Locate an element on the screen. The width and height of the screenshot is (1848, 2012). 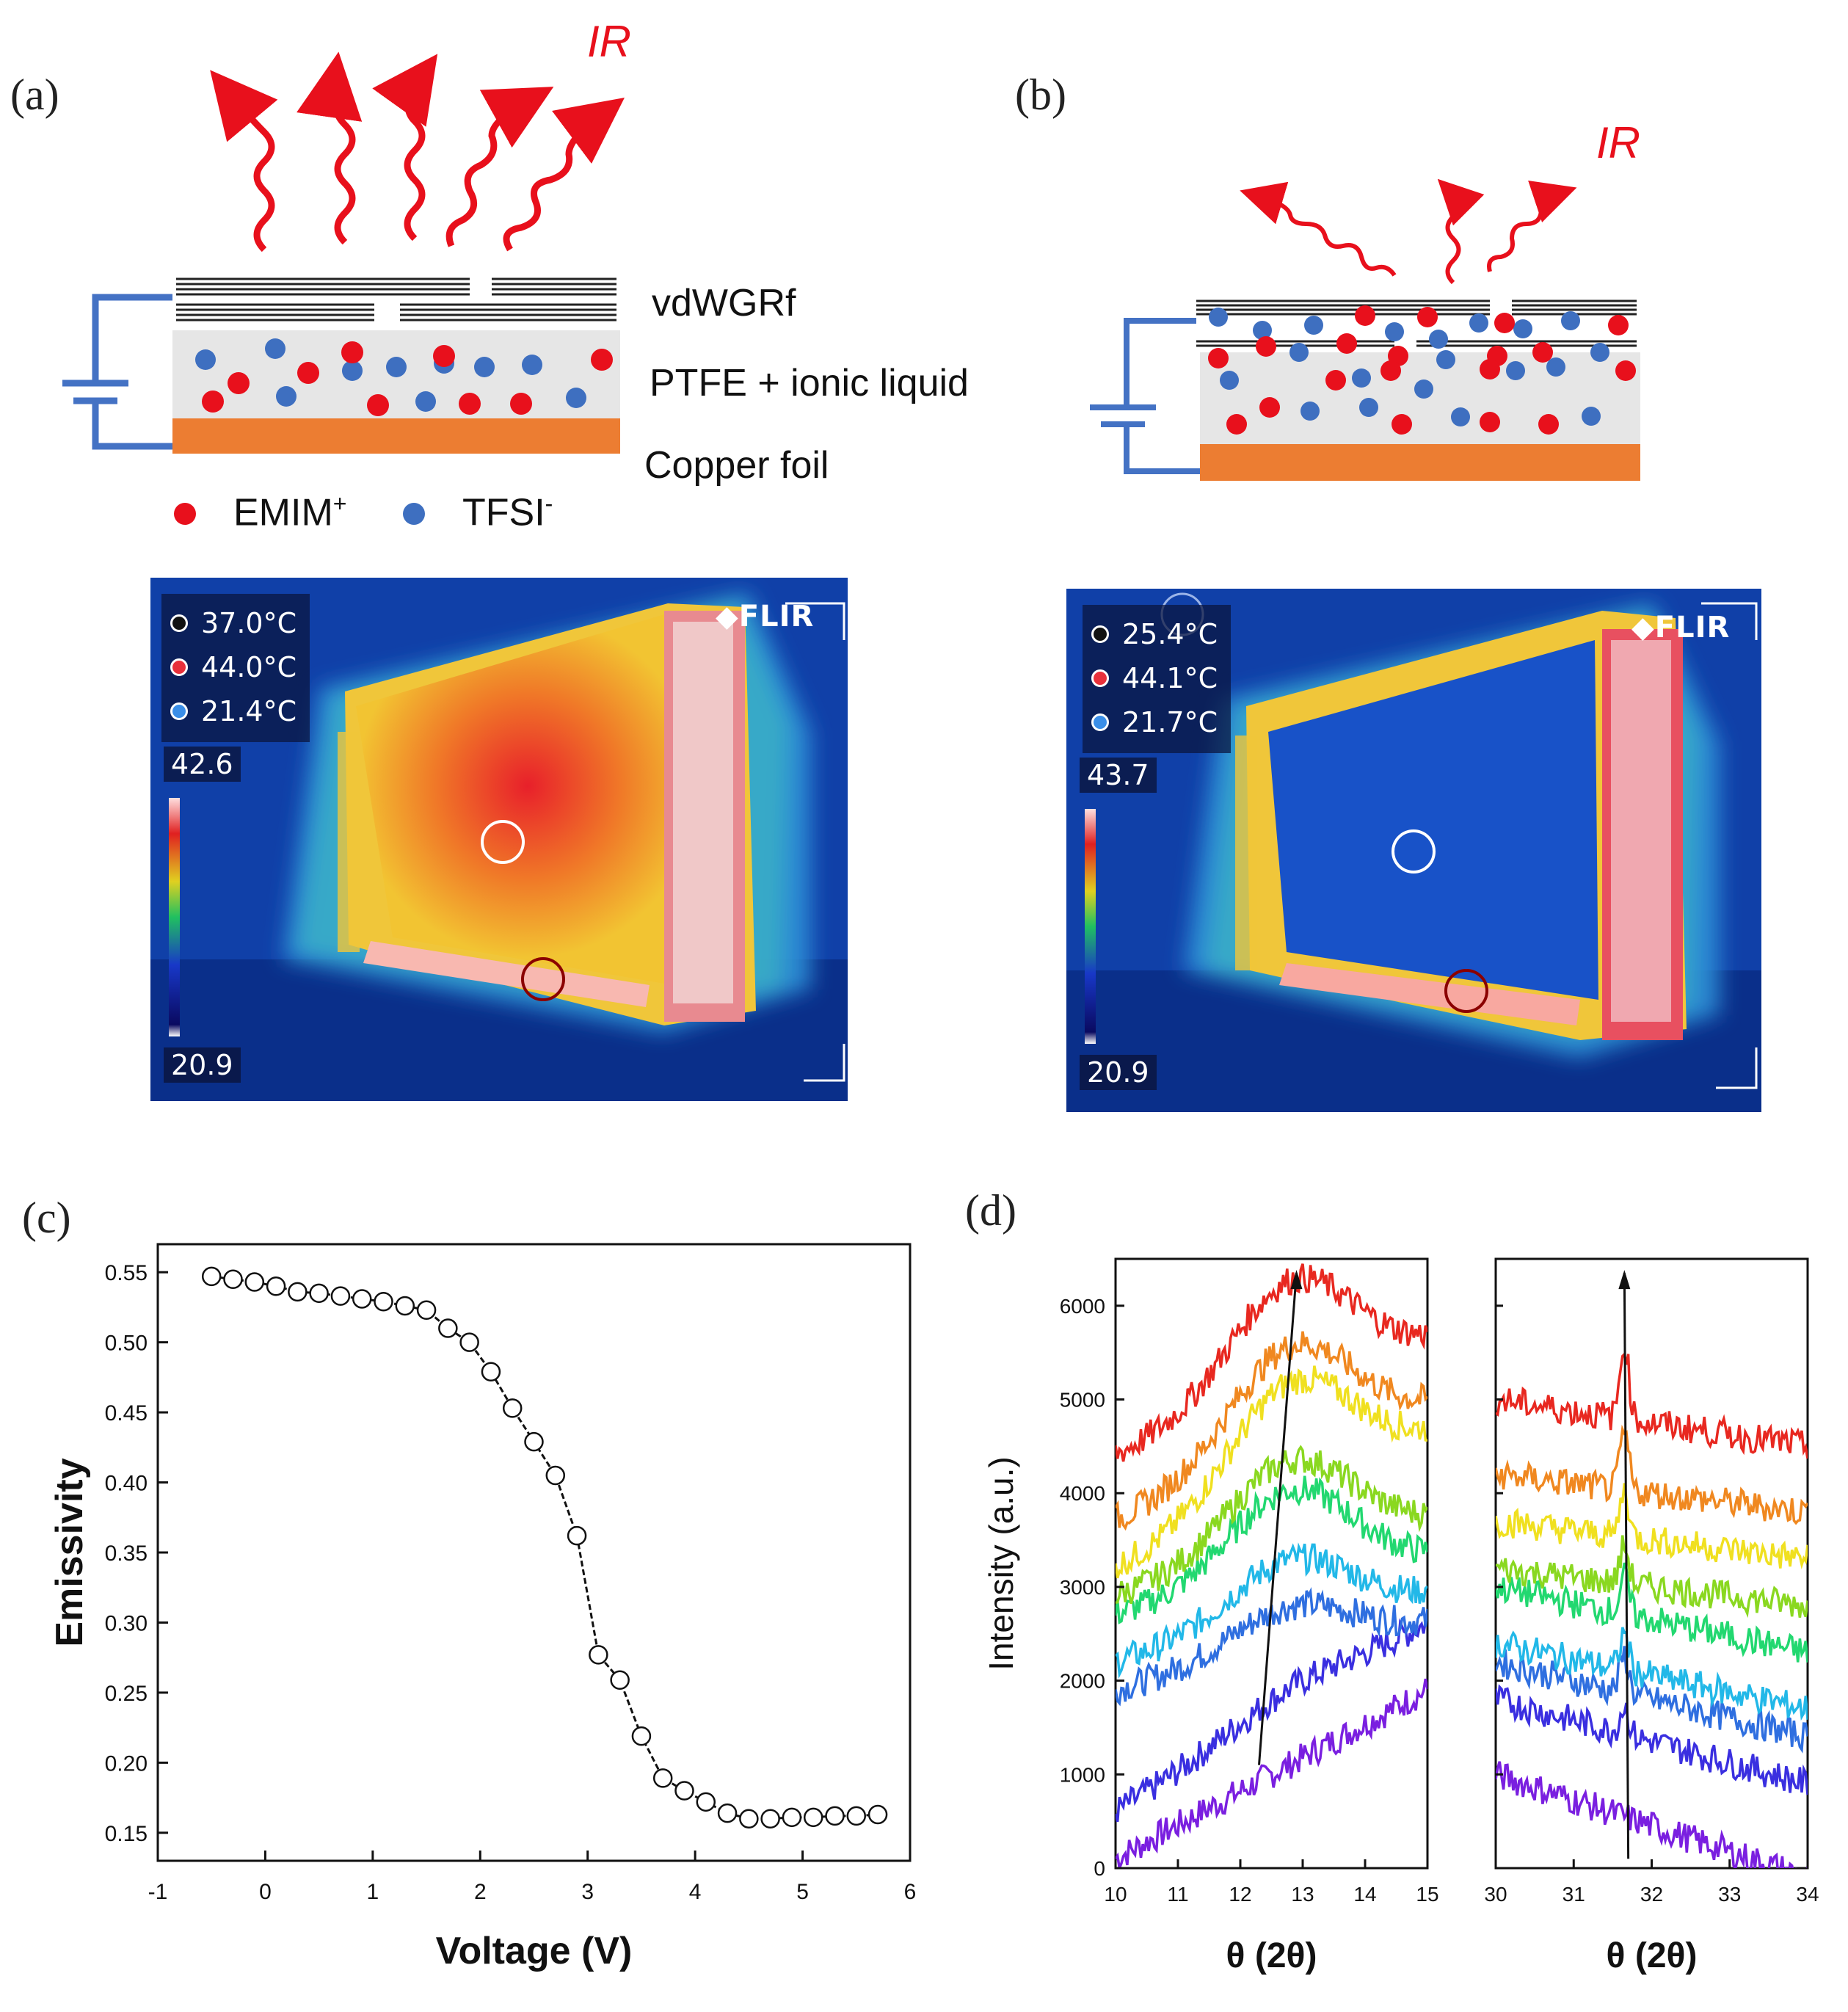
readout-center: 37.0°C is located at coordinates (233, 623).